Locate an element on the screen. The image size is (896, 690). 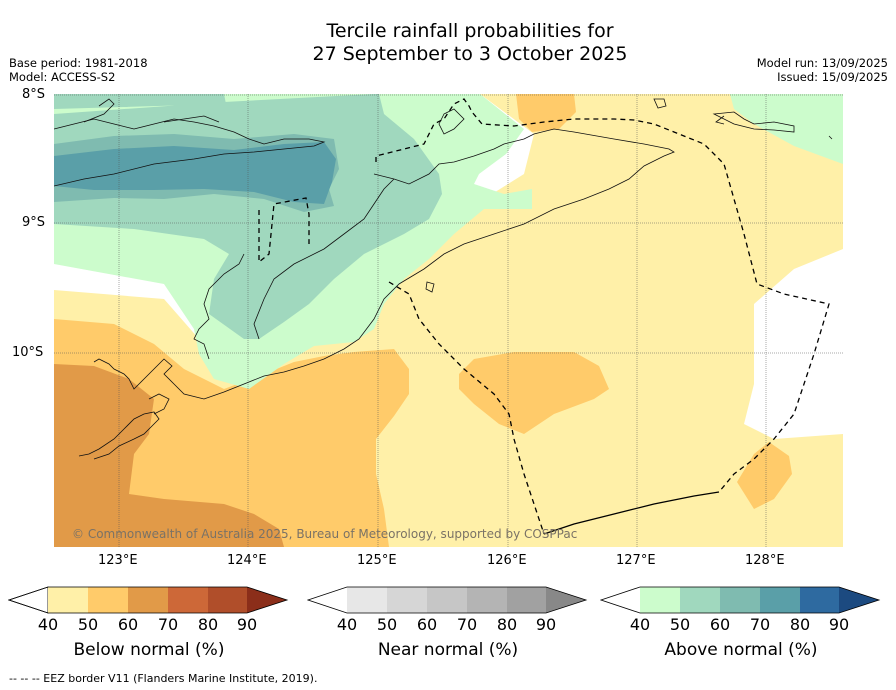
cb2-tick-70: 70 is located at coordinates (467, 624).